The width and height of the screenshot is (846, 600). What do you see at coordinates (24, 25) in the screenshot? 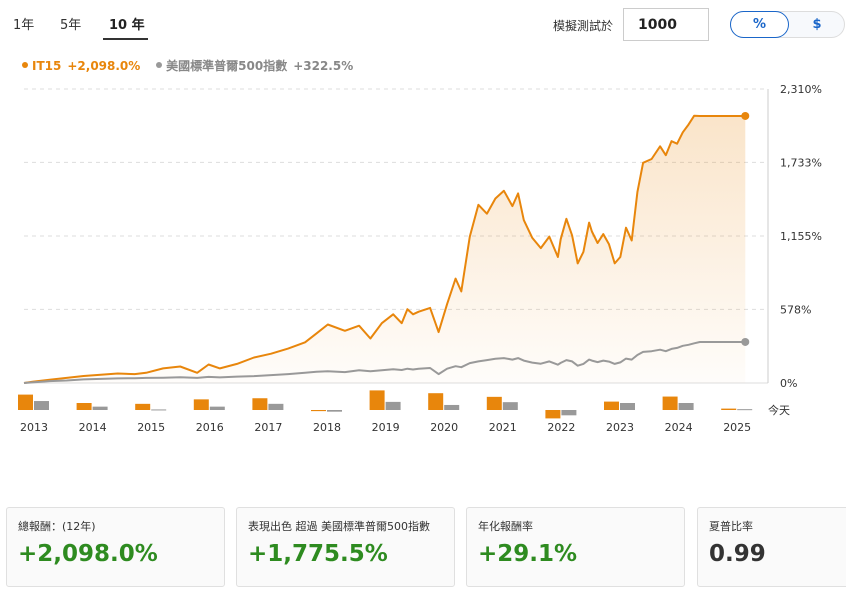
I see `tab-1-year: 1年` at bounding box center [24, 25].